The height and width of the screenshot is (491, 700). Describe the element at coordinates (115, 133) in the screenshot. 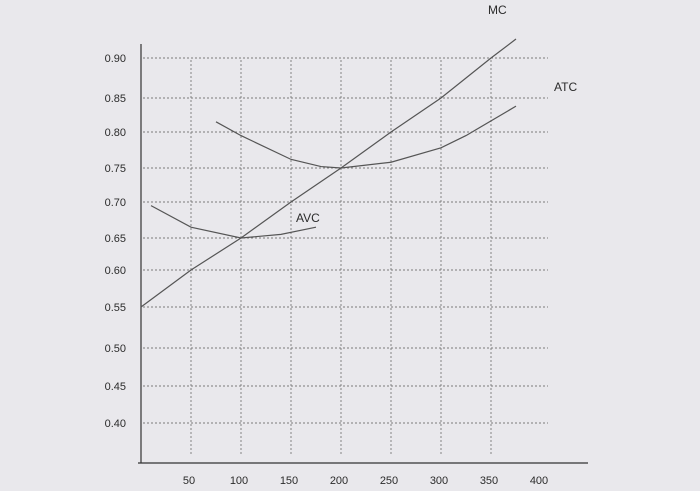

I see `y-tick-label: 0.80` at that location.